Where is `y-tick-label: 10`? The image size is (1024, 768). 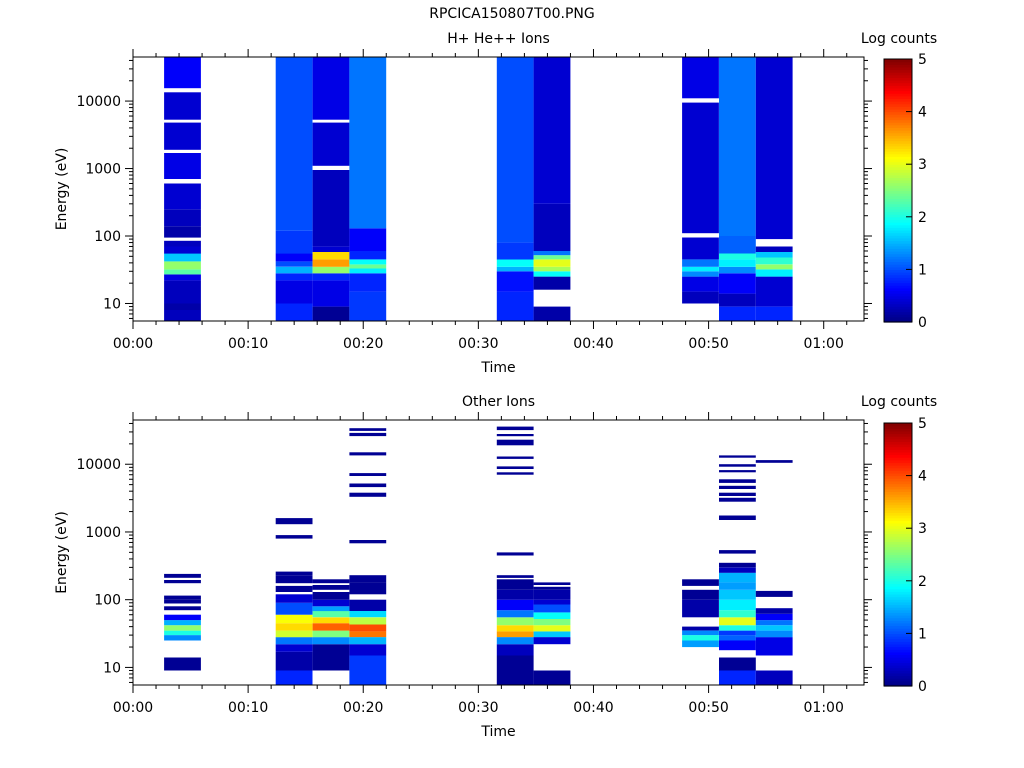 y-tick-label: 10 is located at coordinates (112, 668).